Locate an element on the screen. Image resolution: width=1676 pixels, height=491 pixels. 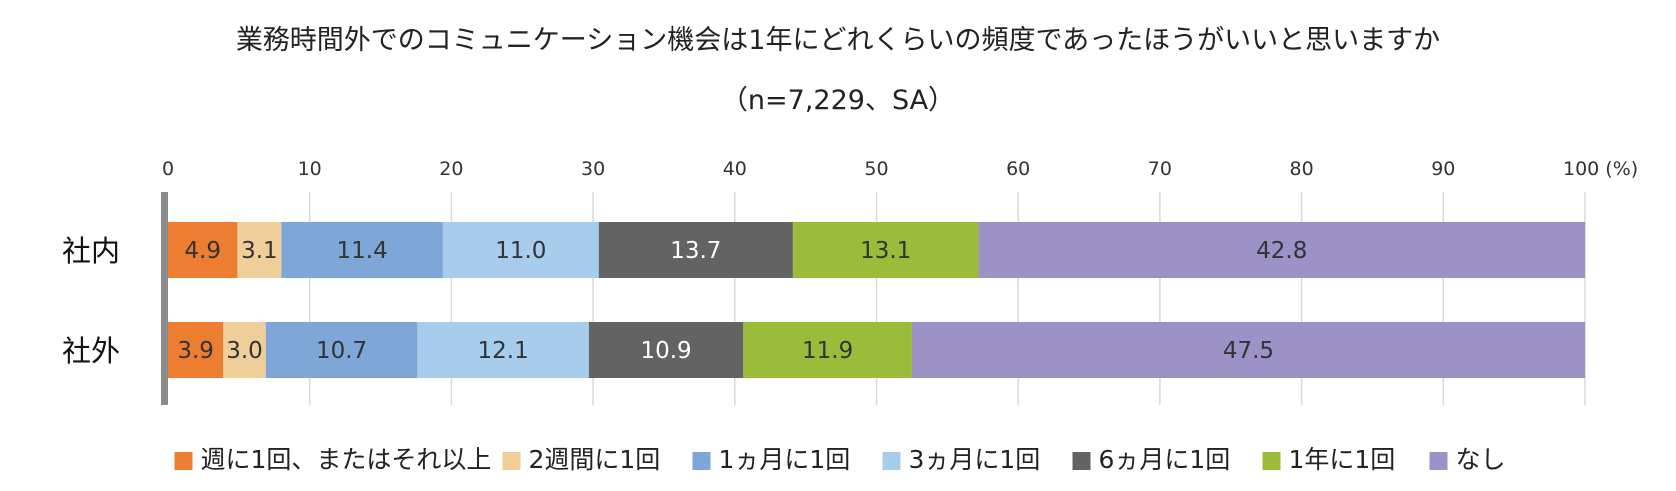
data-label: 42.8 is located at coordinates (1281, 251).